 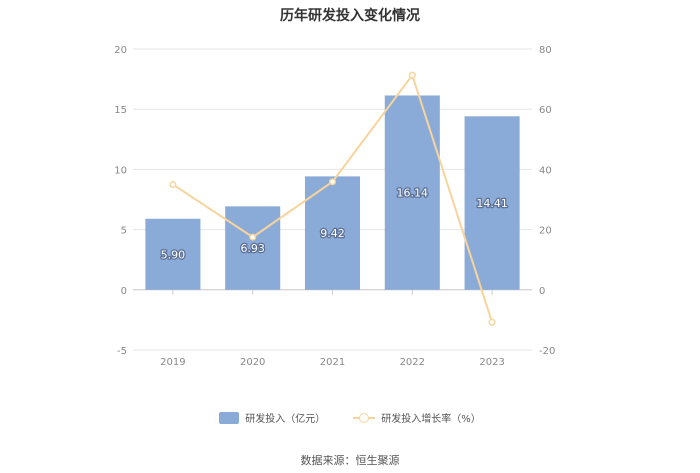 I want to click on legend-label-growth-rate: 研发投入增长率（%）, so click(x=431, y=419).